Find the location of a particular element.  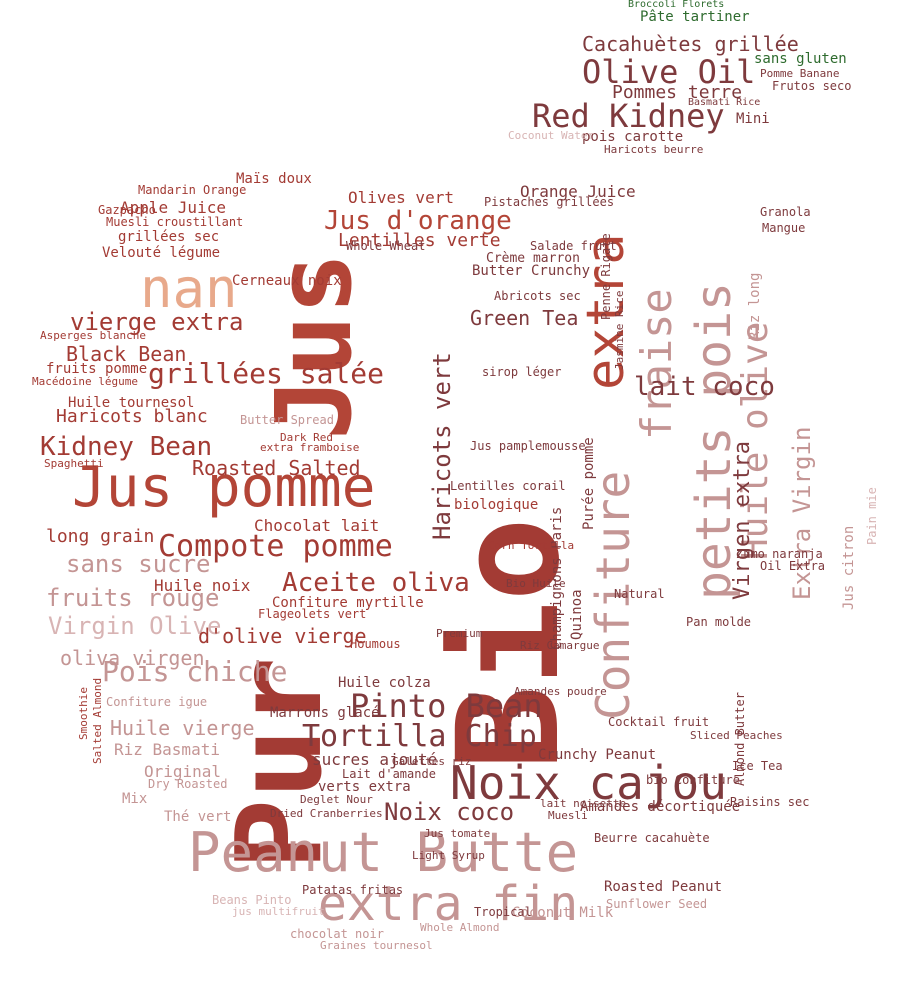

word-vierge-extra: vierge extra is located at coordinates (157, 322).